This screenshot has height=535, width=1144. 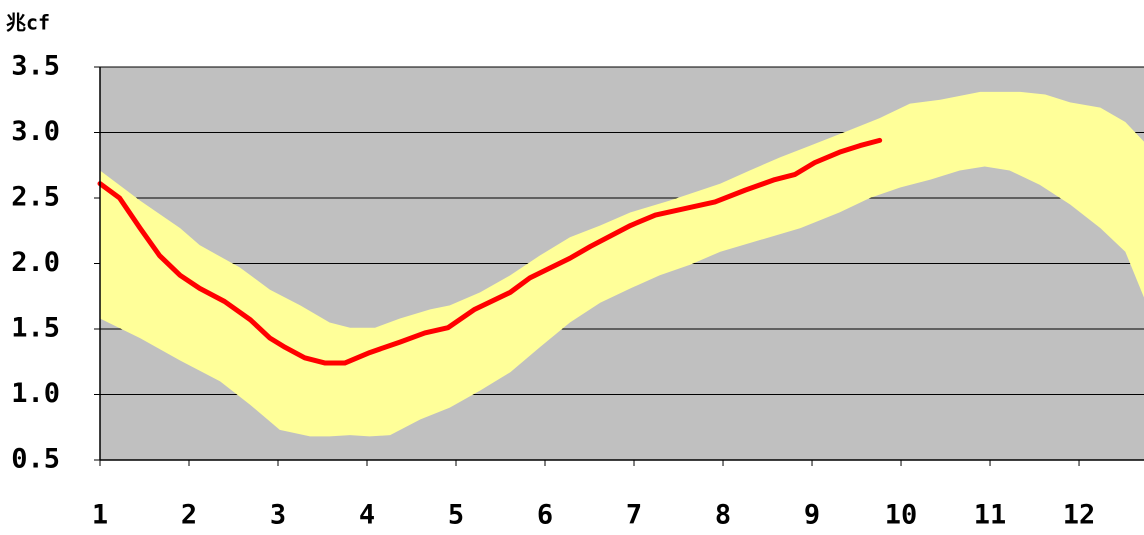 I want to click on y-tick-label: 0.5, so click(x=35, y=459).